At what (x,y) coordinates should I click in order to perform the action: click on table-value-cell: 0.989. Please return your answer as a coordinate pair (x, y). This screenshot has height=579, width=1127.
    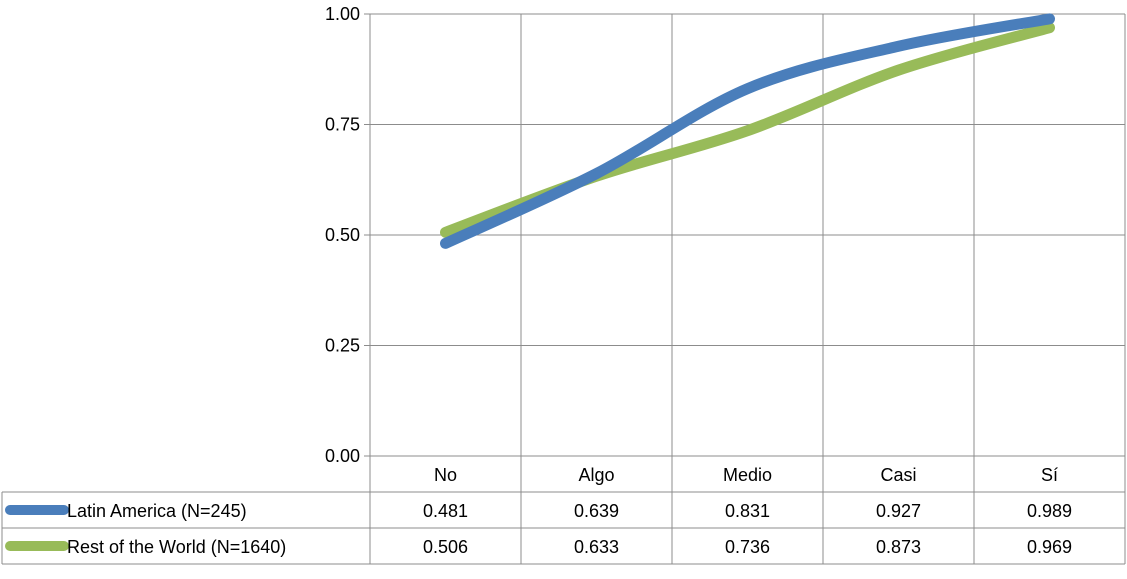
    Looking at the image, I should click on (1049, 511).